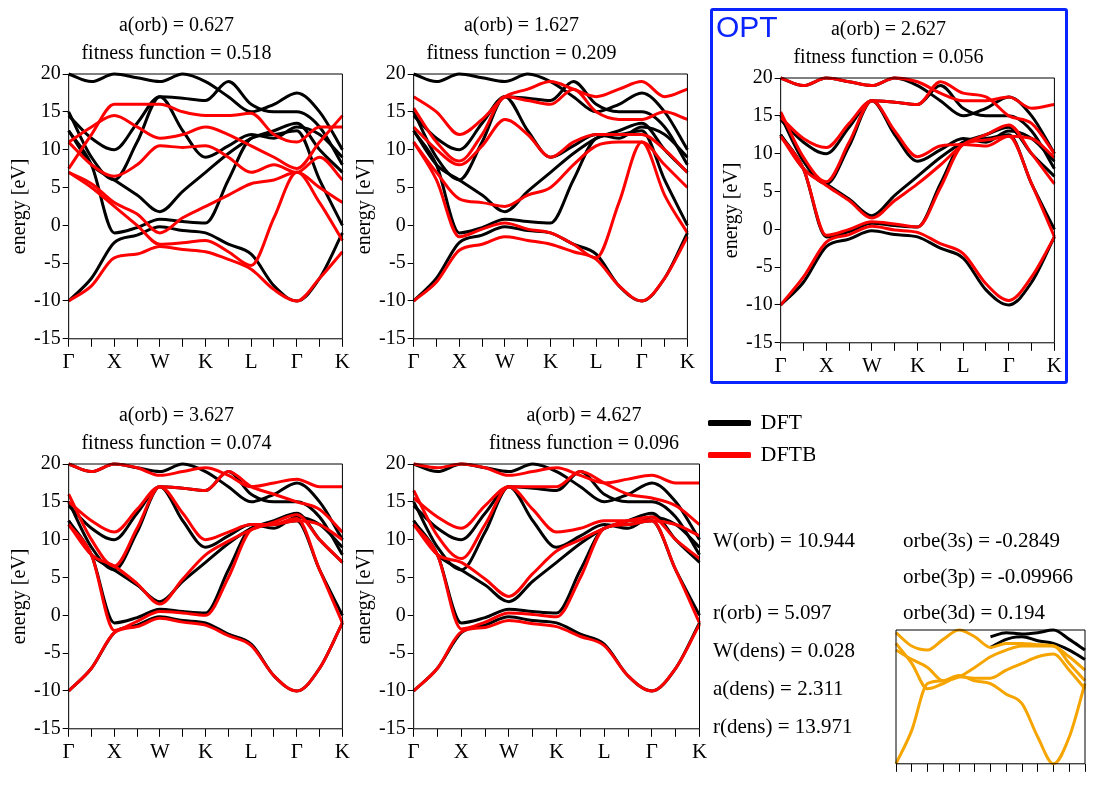 This screenshot has width=1096, height=807. Describe the element at coordinates (521, 52) in the screenshot. I see `chart-subtitle: fitness function = 0.209` at that location.